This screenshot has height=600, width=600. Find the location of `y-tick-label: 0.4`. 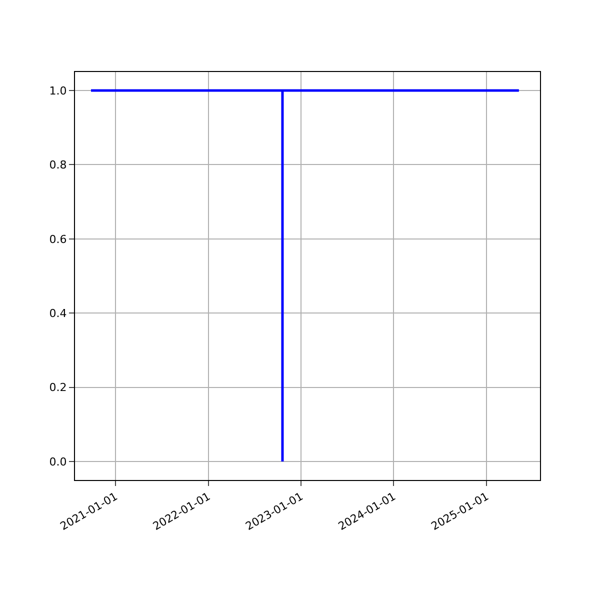

y-tick-label: 0.4 is located at coordinates (58, 313).